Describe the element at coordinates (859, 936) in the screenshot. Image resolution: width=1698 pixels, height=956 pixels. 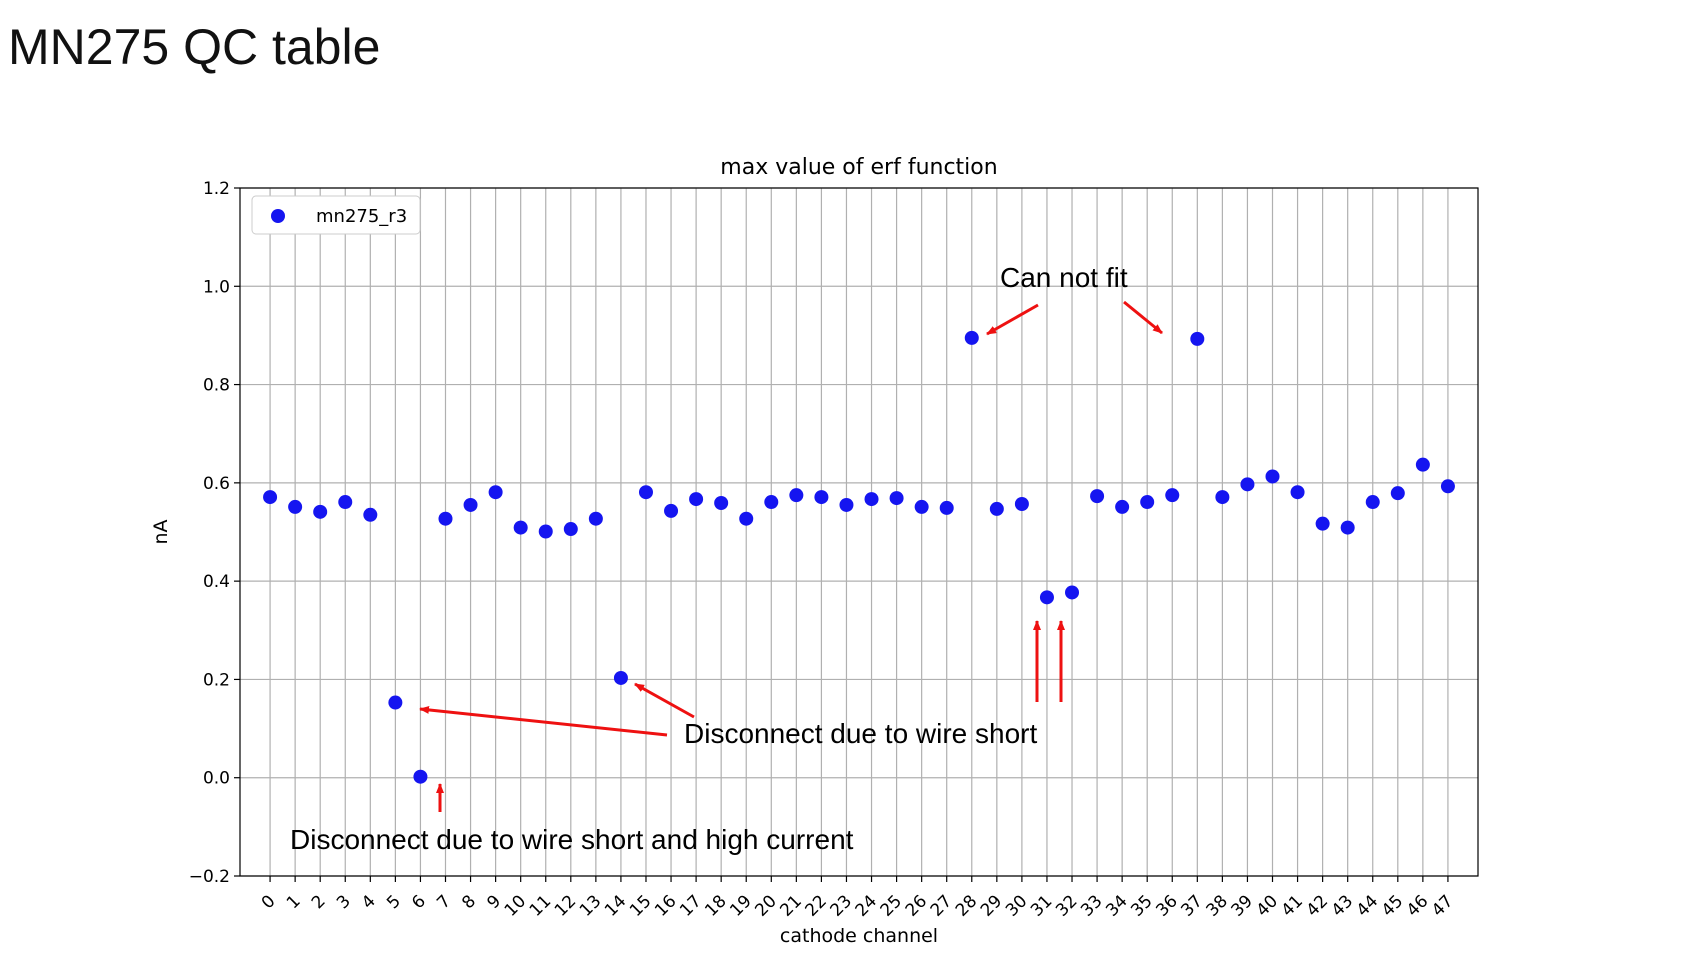
I see `x-axis-label: cathode channel` at that location.